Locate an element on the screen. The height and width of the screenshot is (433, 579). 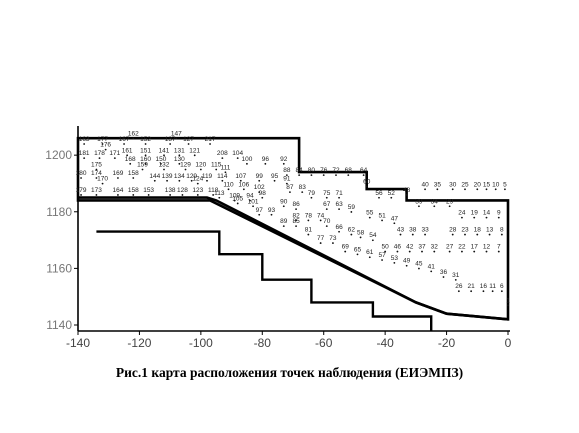
observation-point-label: 99 is located at coordinates (260, 176).